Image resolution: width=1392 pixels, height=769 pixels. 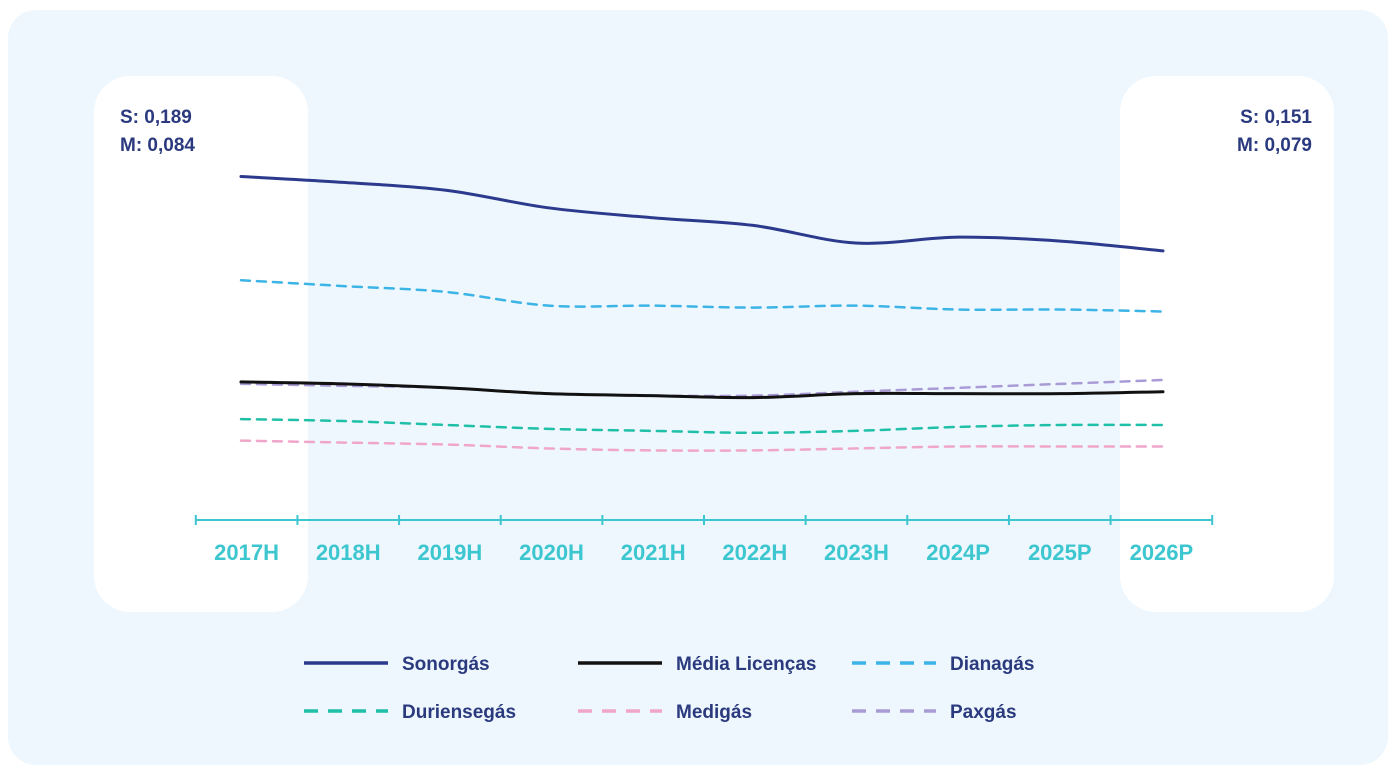 What do you see at coordinates (702, 214) in the screenshot?
I see `series-line-sonorgas` at bounding box center [702, 214].